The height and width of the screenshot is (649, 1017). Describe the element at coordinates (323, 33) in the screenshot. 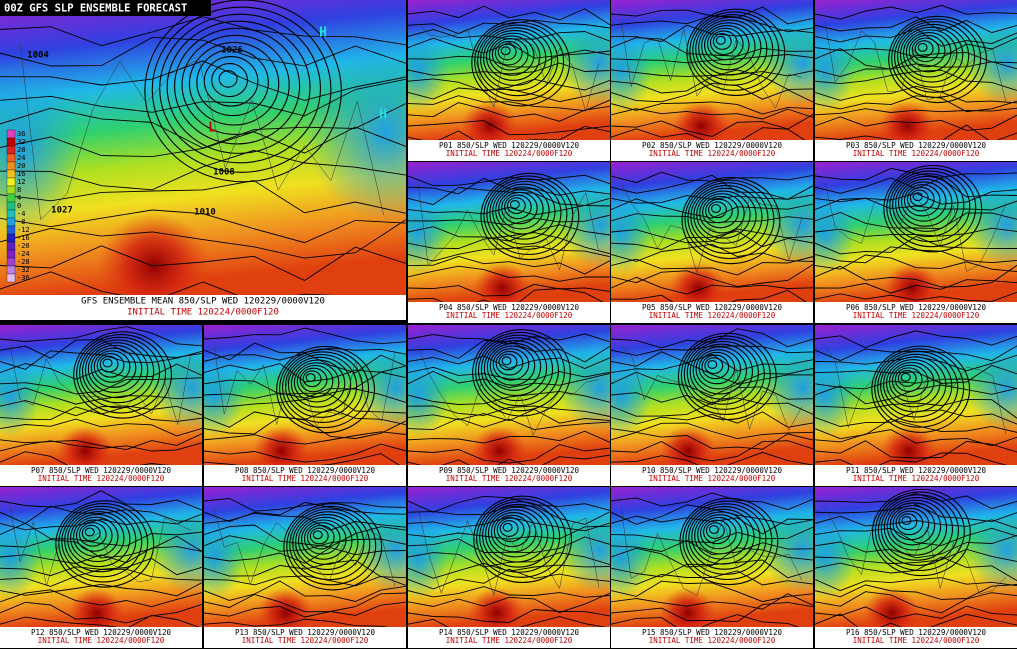

I see `pressure-label: H` at that location.